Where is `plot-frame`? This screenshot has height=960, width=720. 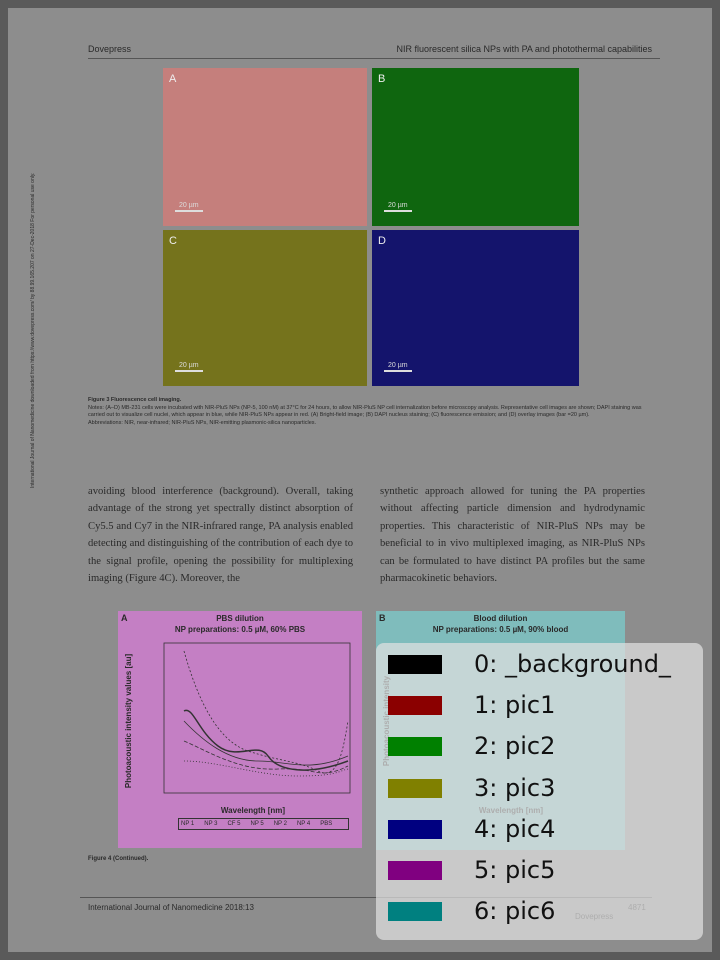 plot-frame is located at coordinates (257, 718).